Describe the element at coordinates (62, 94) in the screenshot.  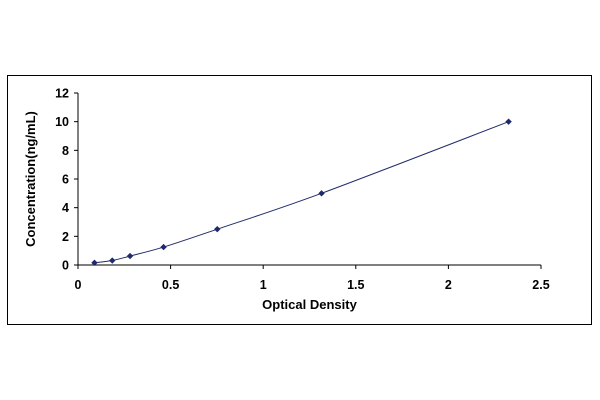
I see `y-tick-label: 12` at that location.